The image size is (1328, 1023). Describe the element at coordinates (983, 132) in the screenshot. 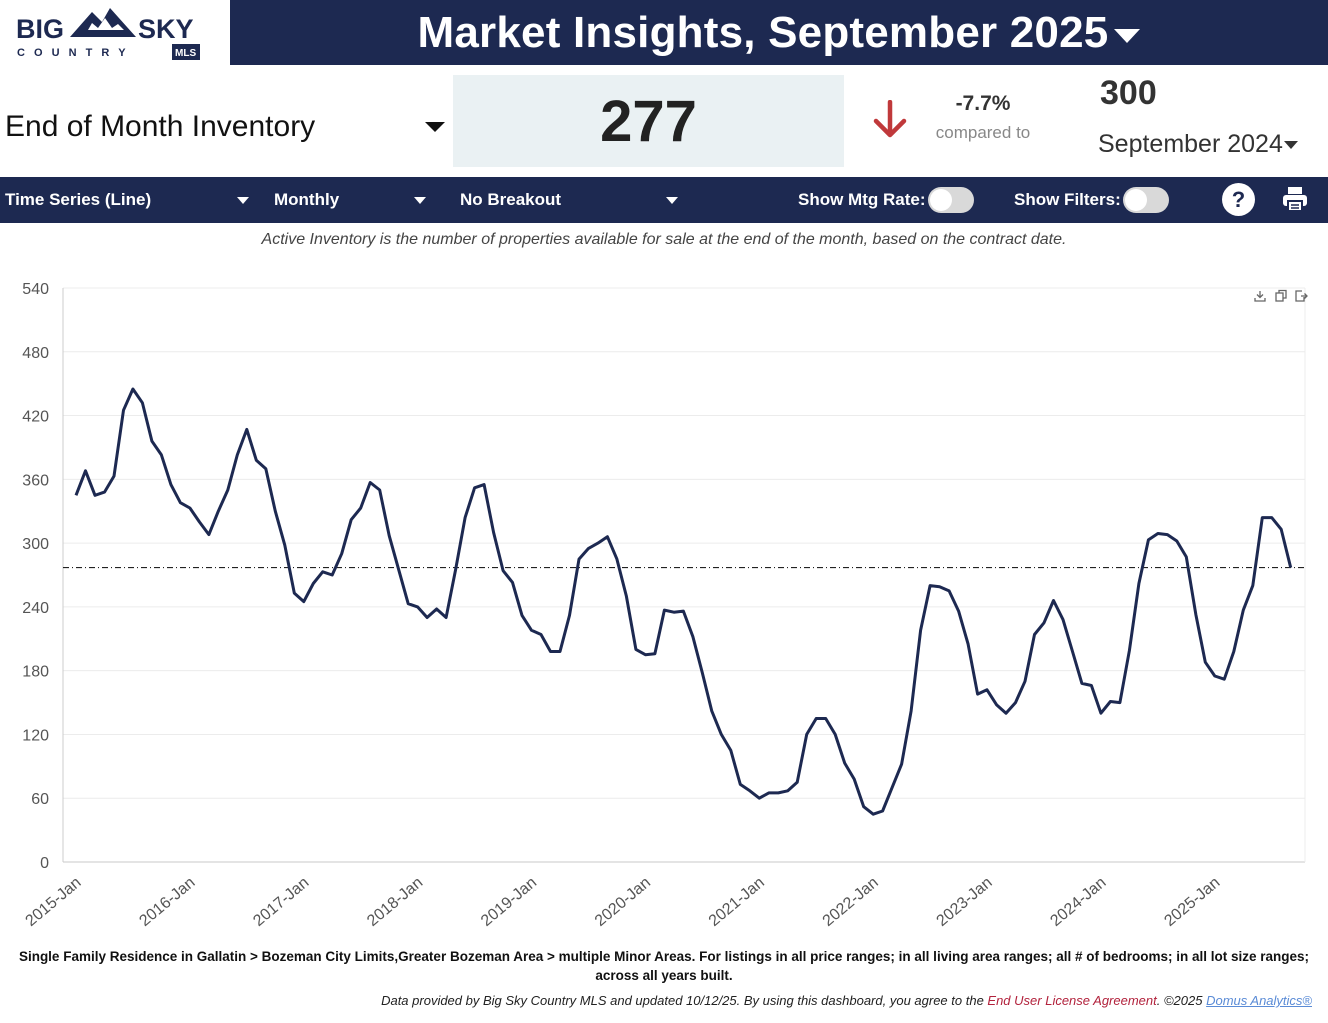

I see `compared-to-label: compared to` at that location.